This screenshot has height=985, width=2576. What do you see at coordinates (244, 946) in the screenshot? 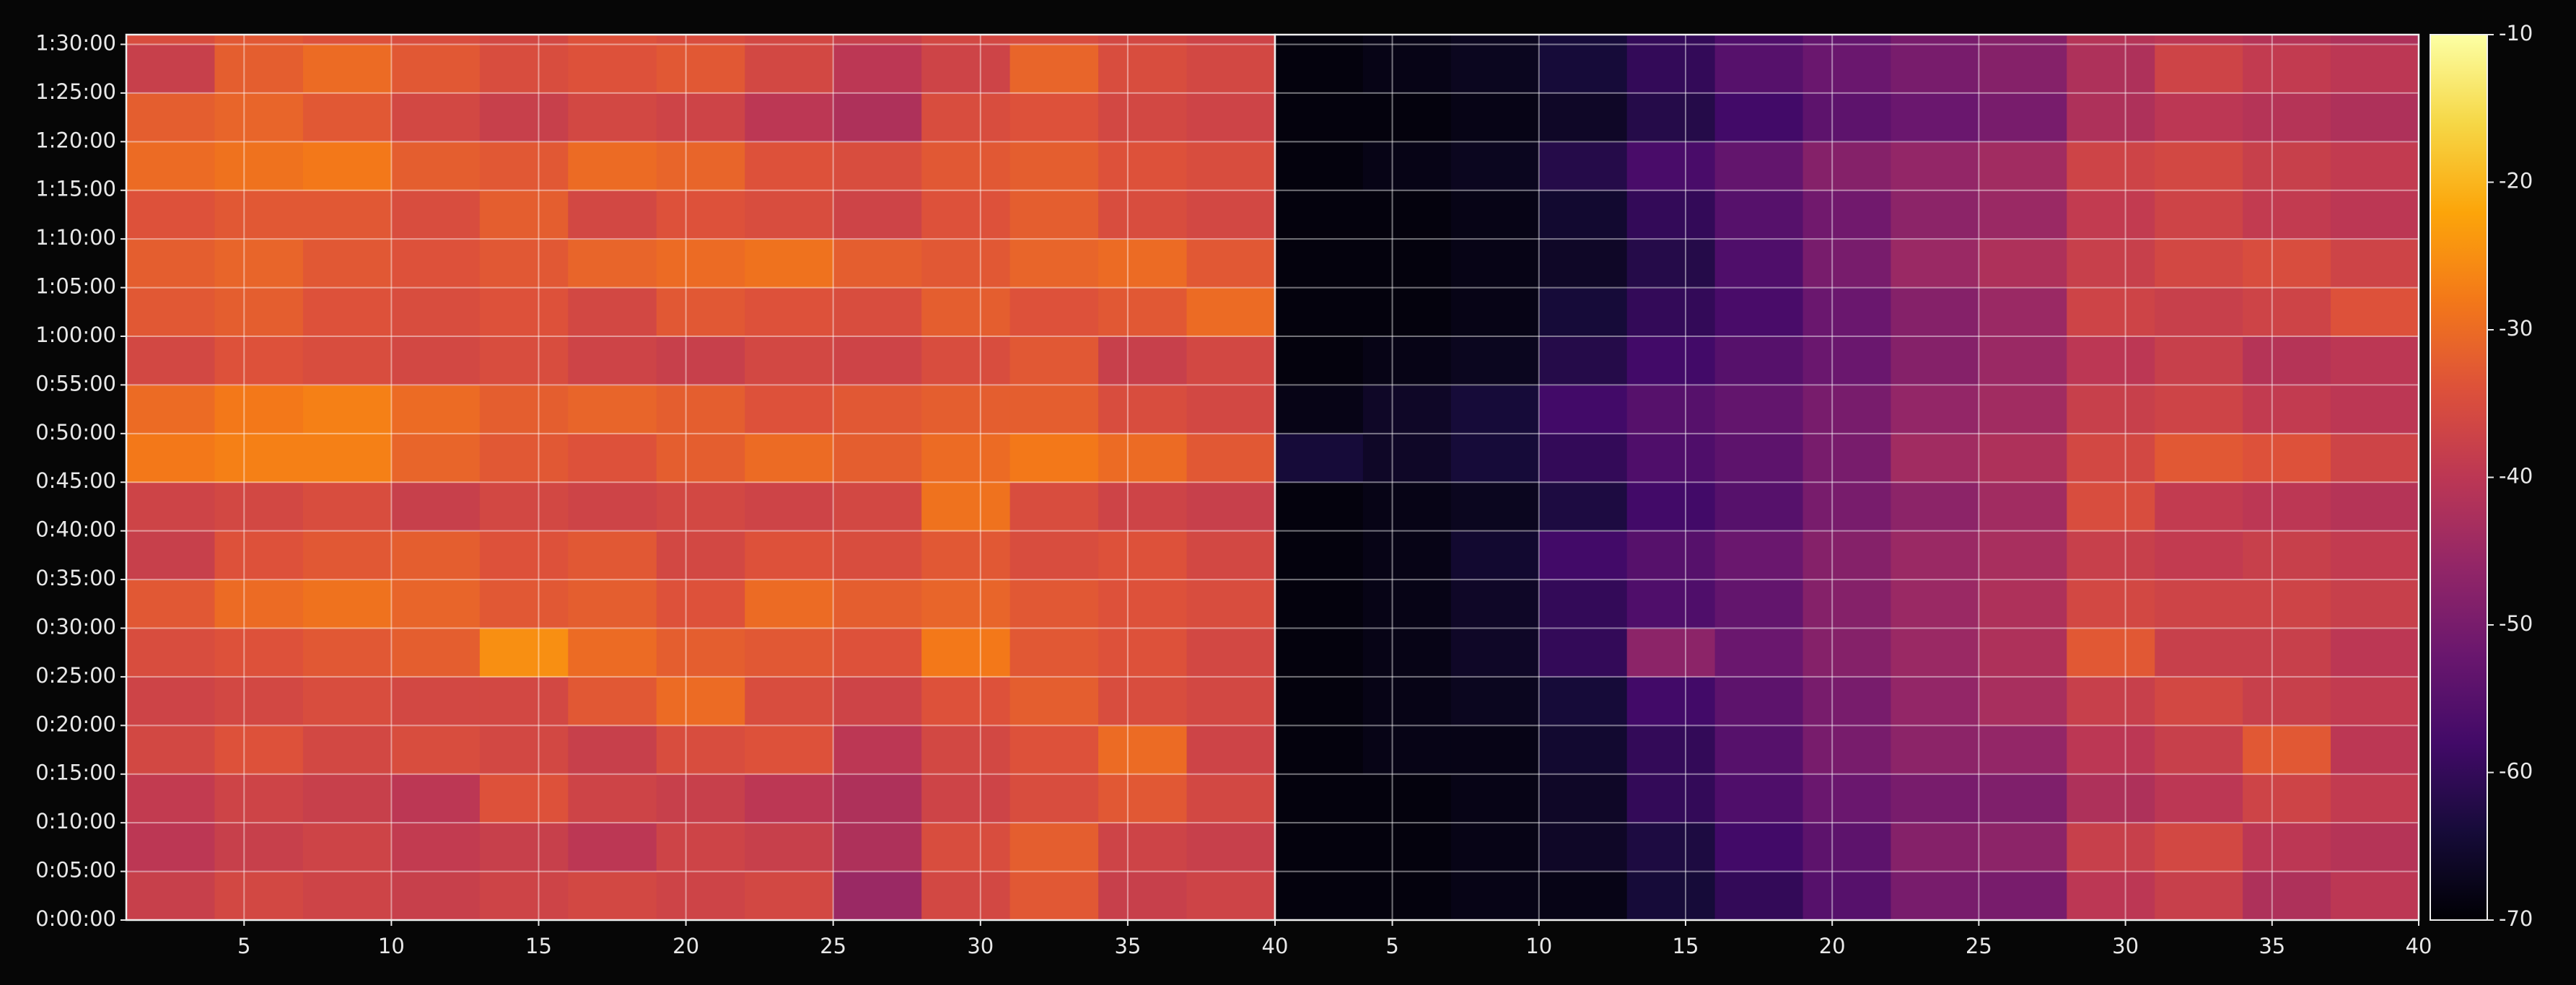
I see `x-tick-label: 5` at bounding box center [244, 946].